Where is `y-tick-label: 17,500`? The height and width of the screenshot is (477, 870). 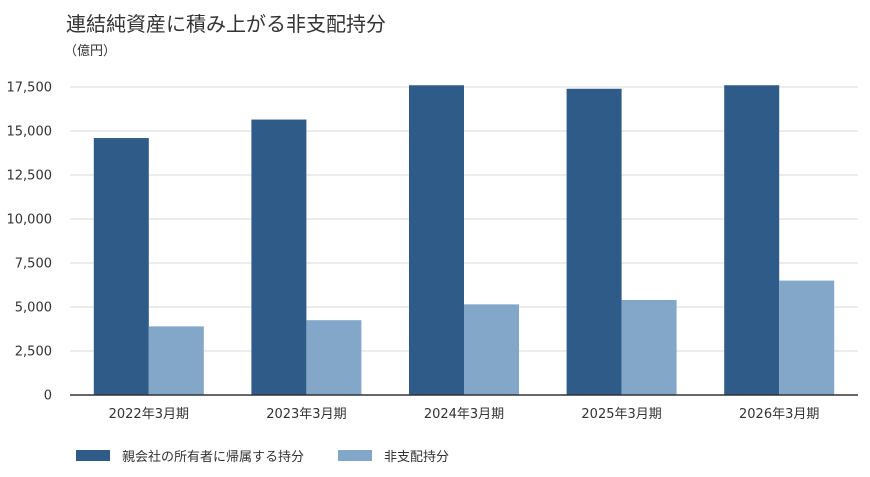
y-tick-label: 17,500 is located at coordinates (30, 88).